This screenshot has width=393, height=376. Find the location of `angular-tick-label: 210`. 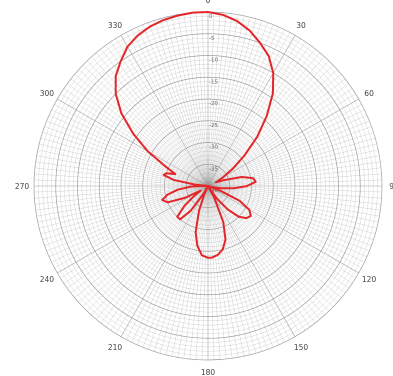

angular-tick-label: 210 is located at coordinates (115, 347).